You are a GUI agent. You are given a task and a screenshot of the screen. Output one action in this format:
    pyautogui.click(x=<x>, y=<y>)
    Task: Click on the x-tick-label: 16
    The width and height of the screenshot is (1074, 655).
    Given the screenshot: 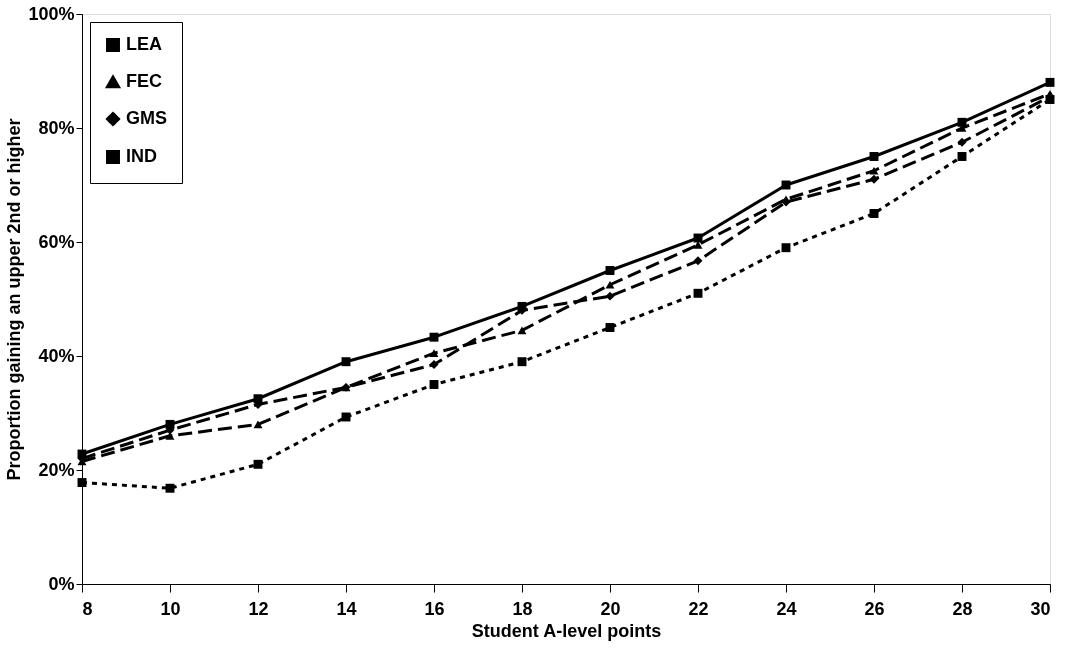 What is the action you would take?
    pyautogui.click(x=434, y=608)
    